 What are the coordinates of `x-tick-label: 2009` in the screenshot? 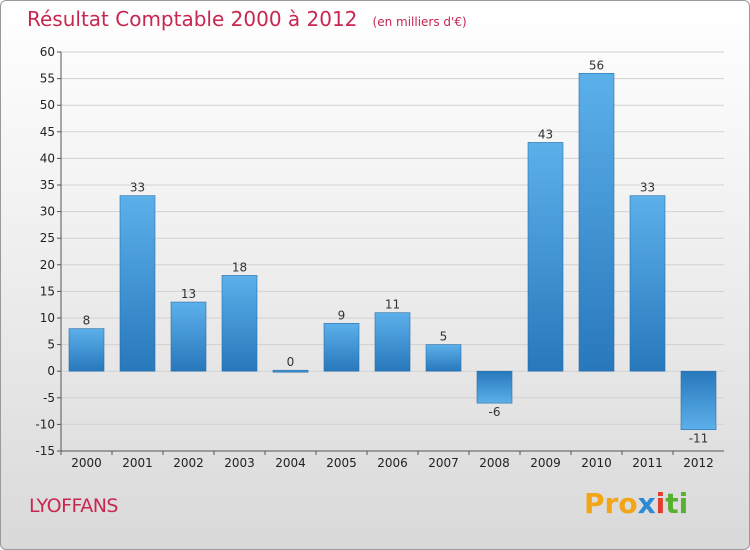 It's located at (545, 463).